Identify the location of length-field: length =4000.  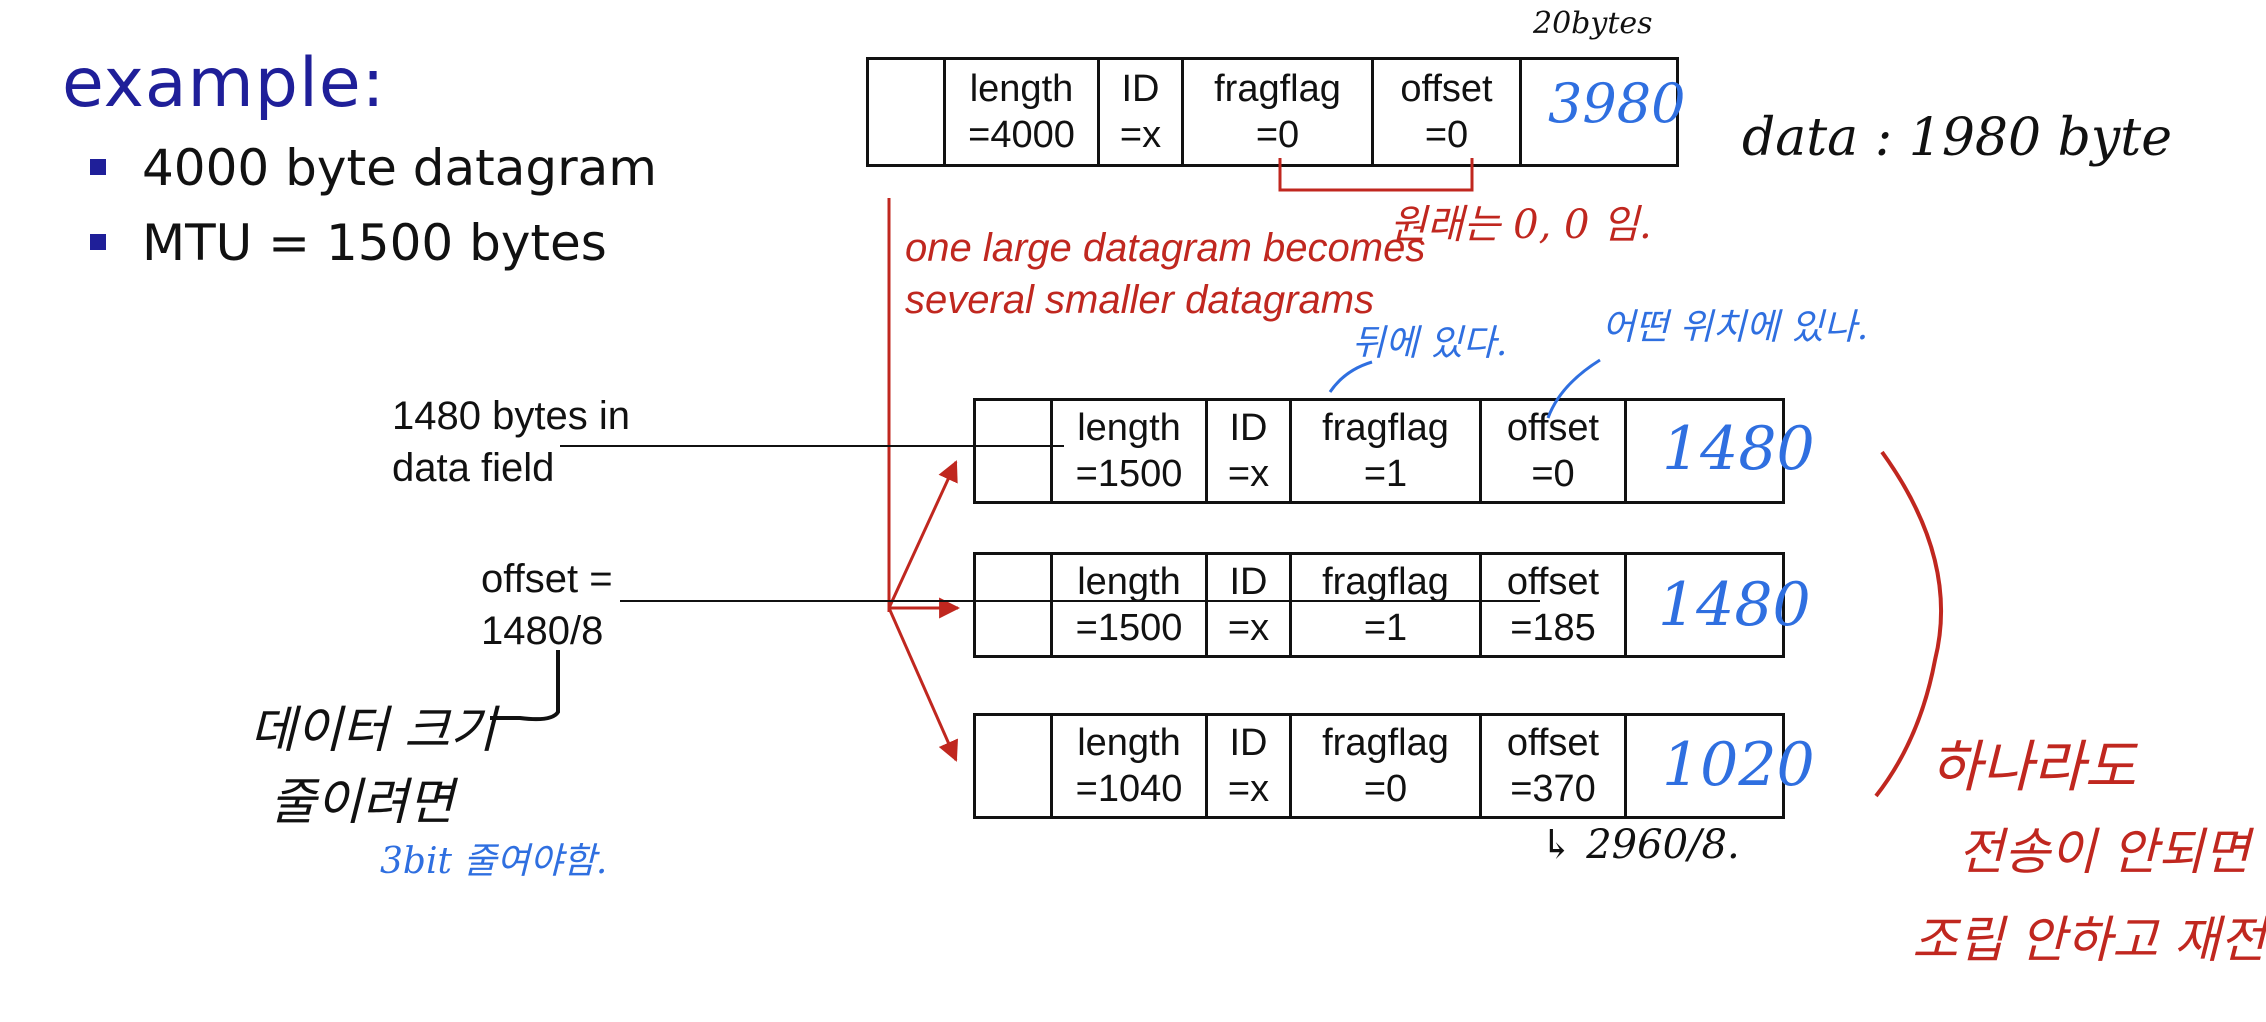
(1020, 112).